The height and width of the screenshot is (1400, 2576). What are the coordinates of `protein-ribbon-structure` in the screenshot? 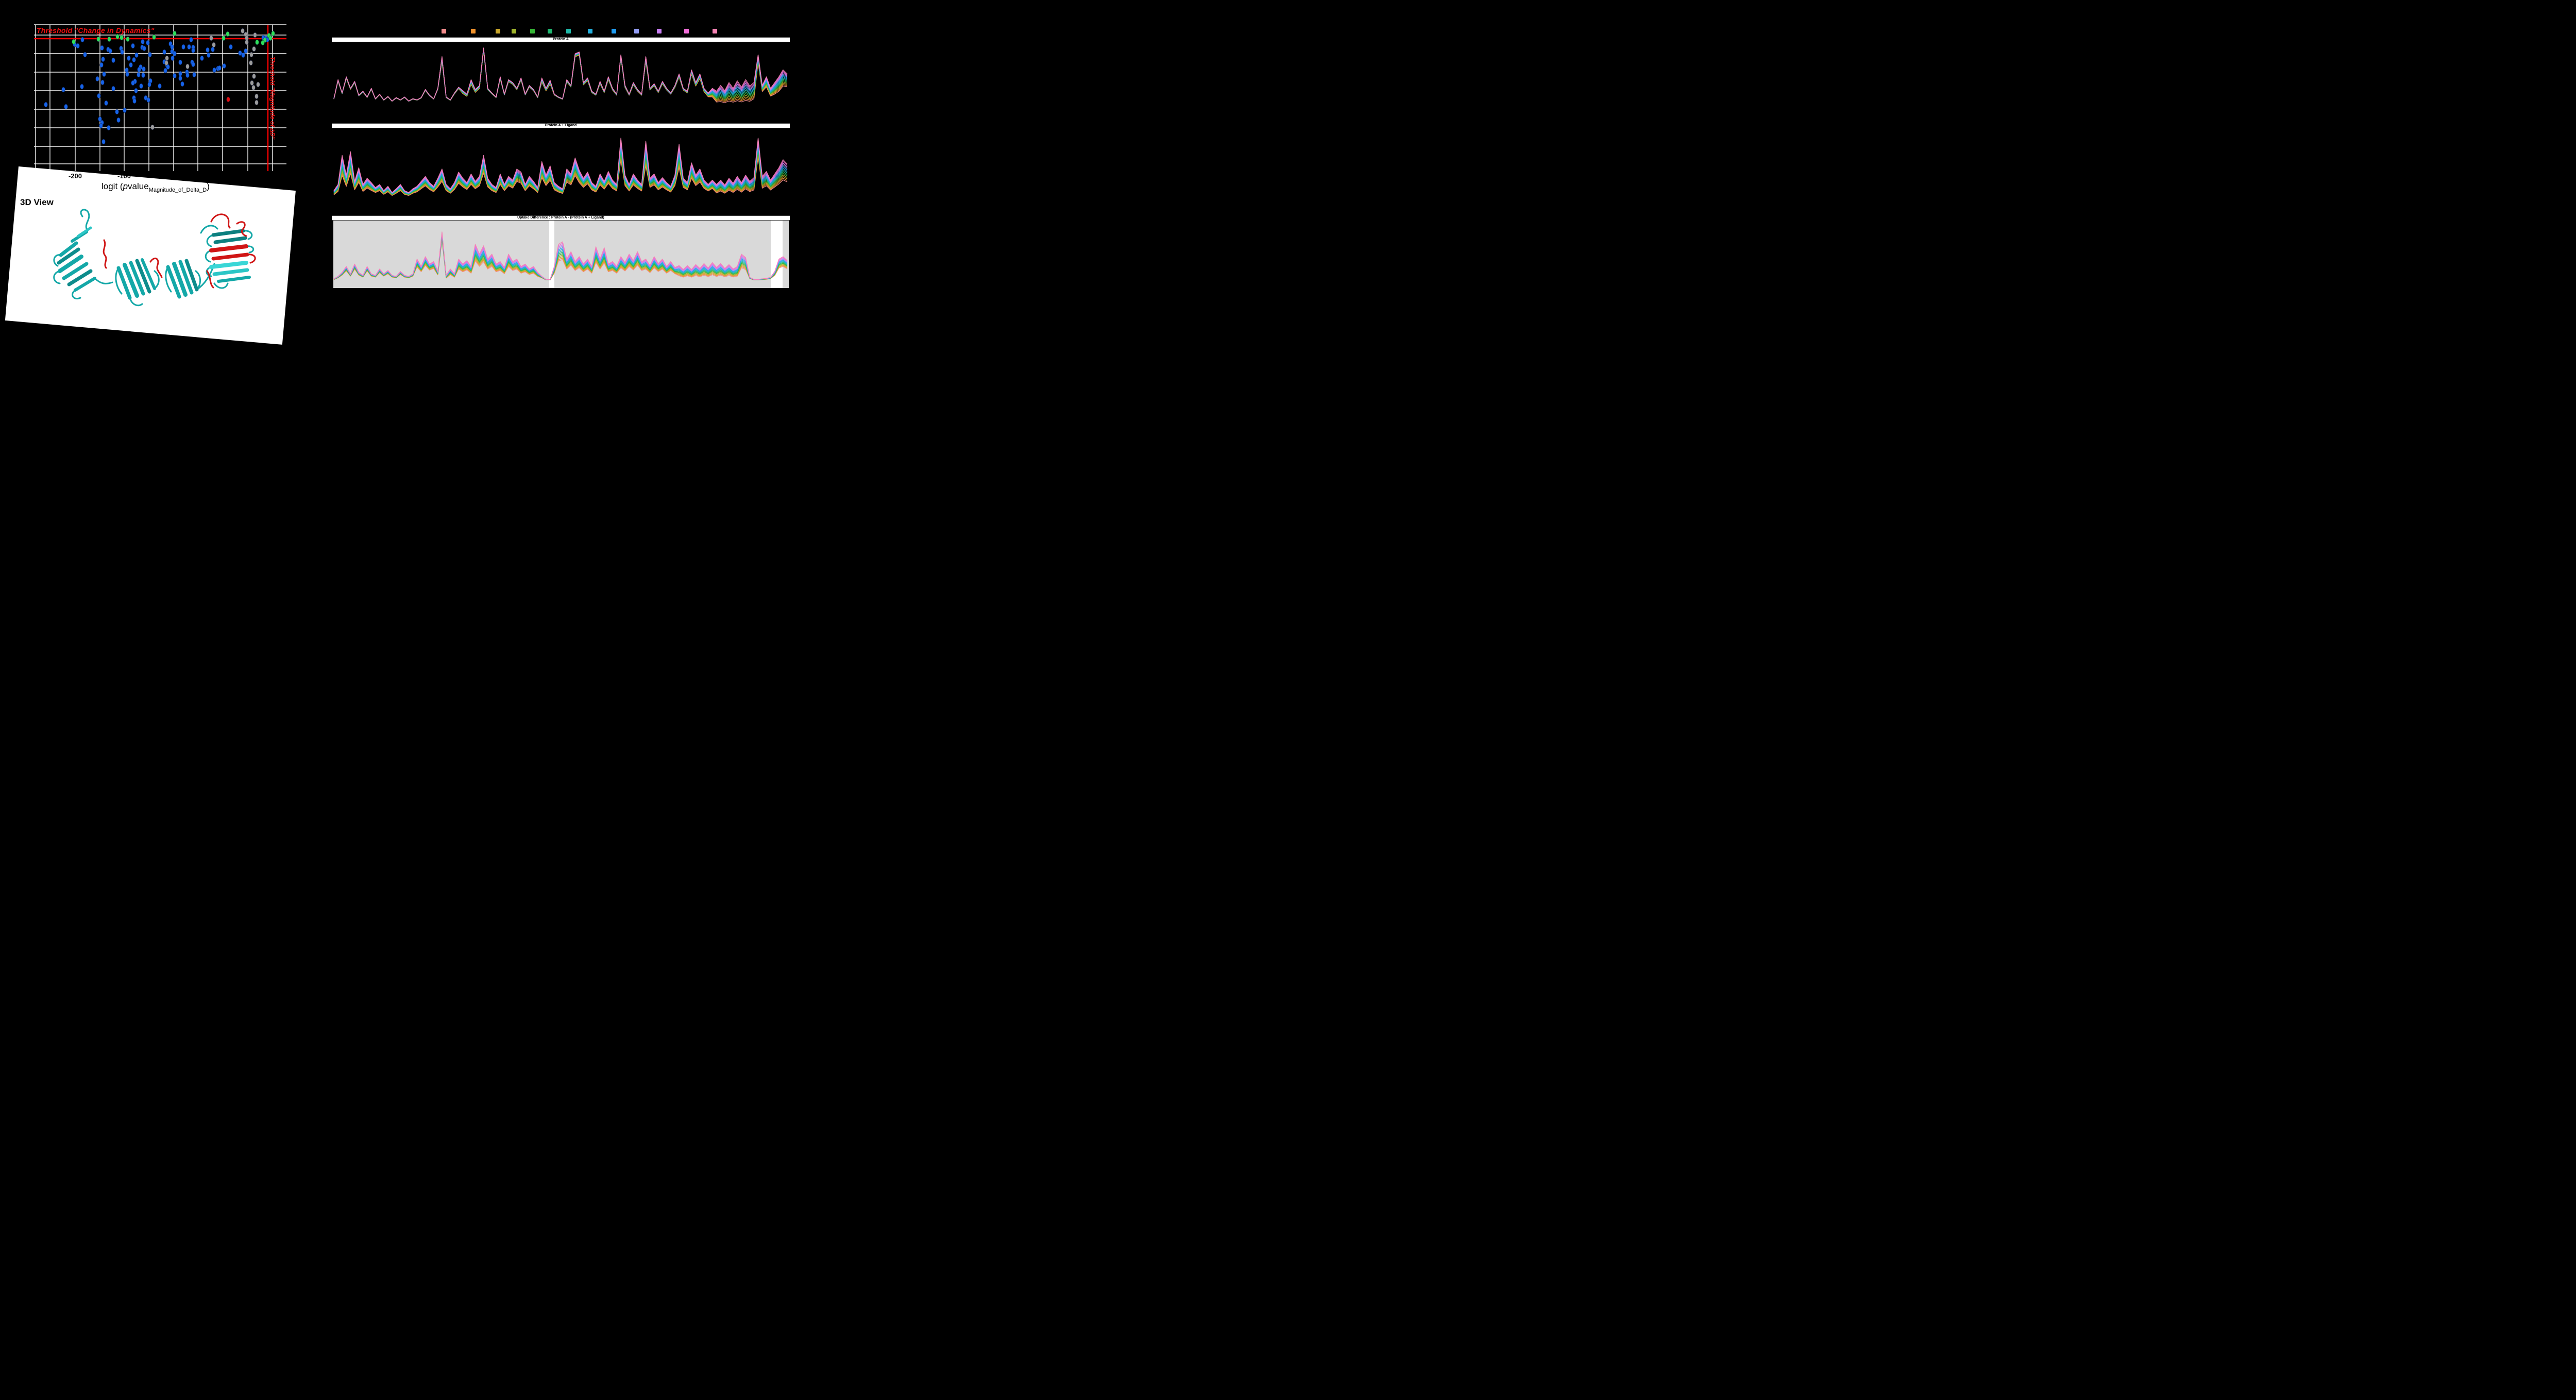 It's located at (152, 258).